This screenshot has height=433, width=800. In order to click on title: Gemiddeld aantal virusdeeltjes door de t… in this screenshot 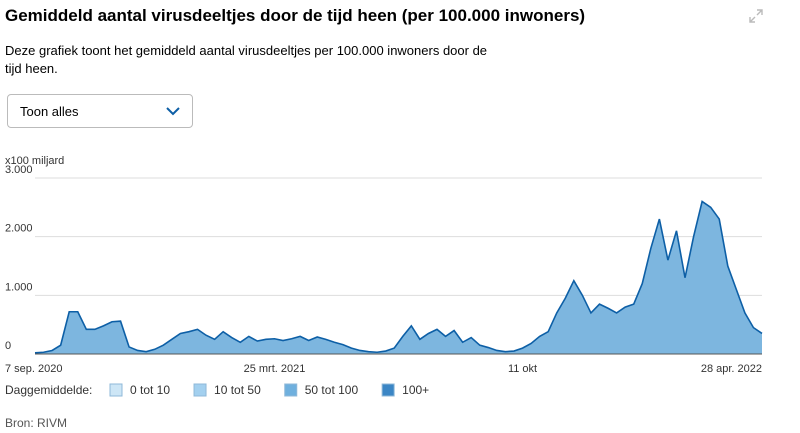, I will do `click(295, 15)`.